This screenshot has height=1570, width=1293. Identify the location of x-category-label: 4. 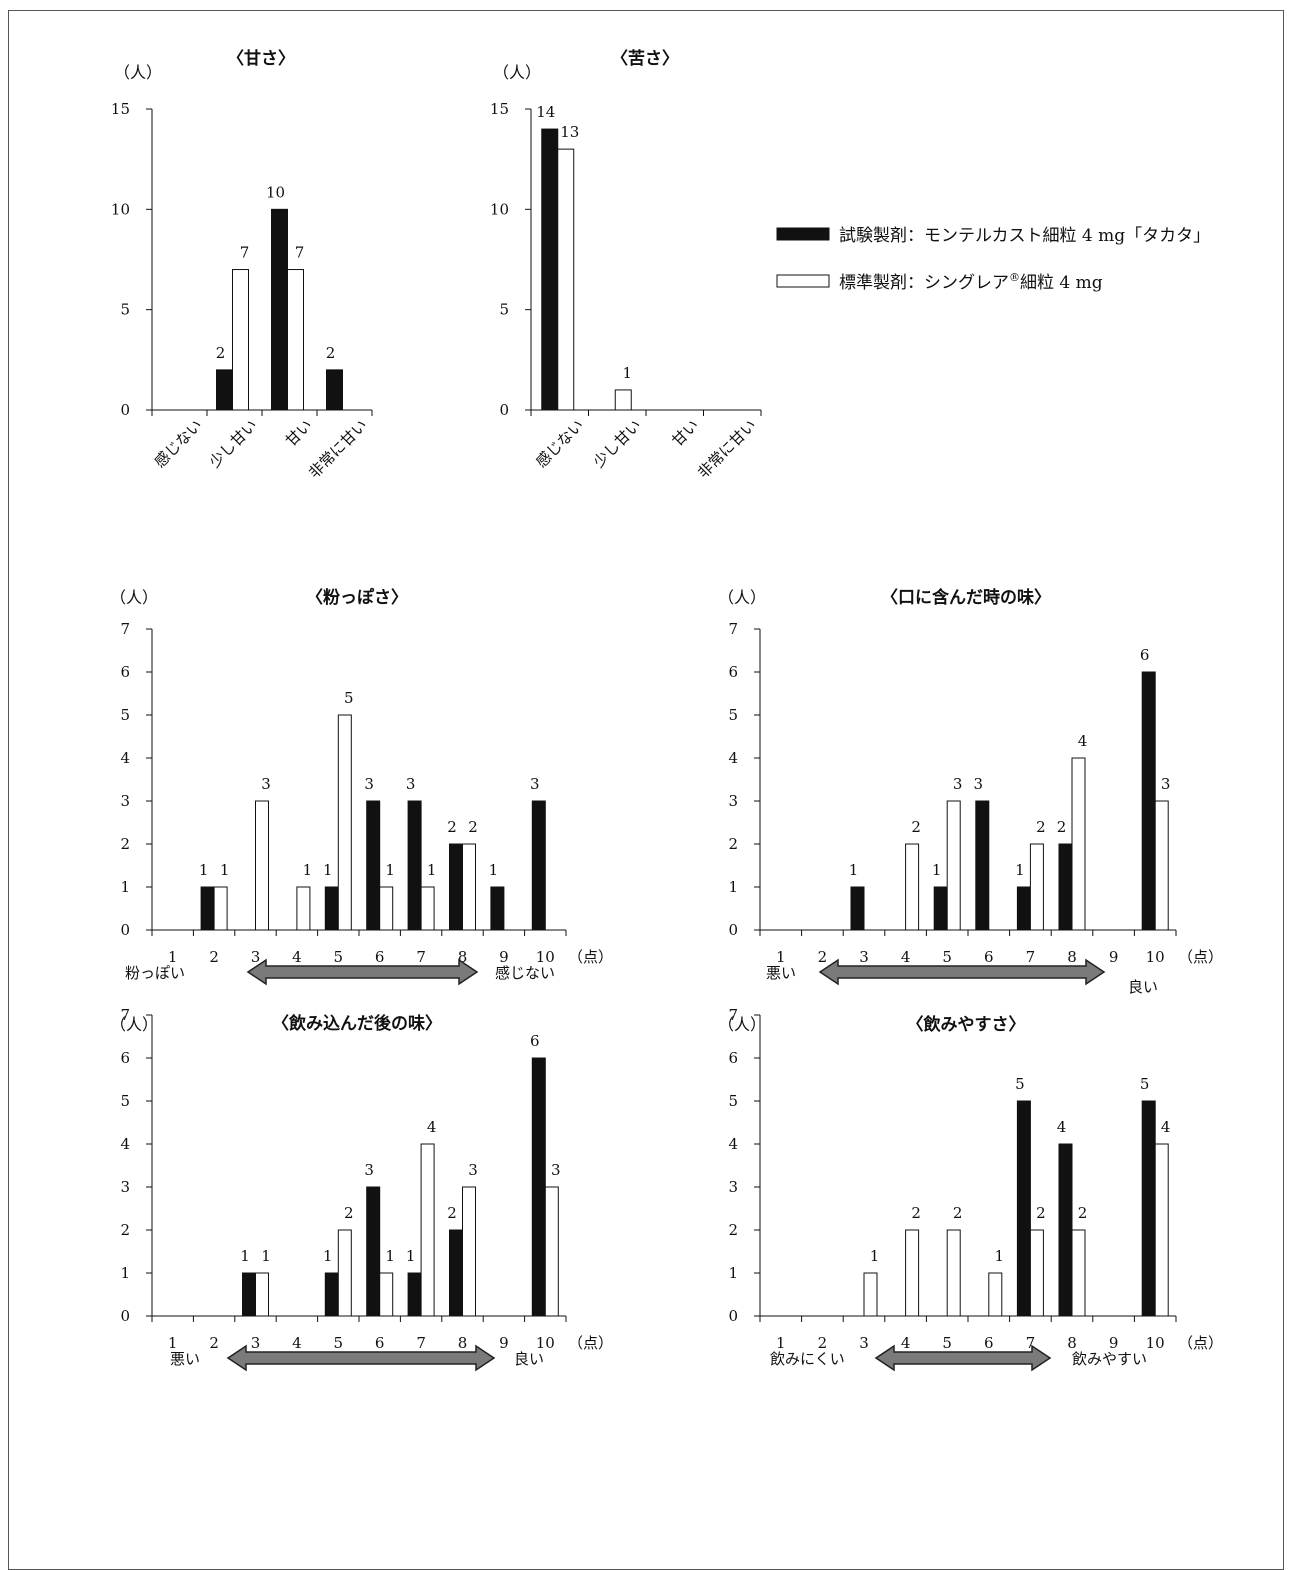
(297, 957).